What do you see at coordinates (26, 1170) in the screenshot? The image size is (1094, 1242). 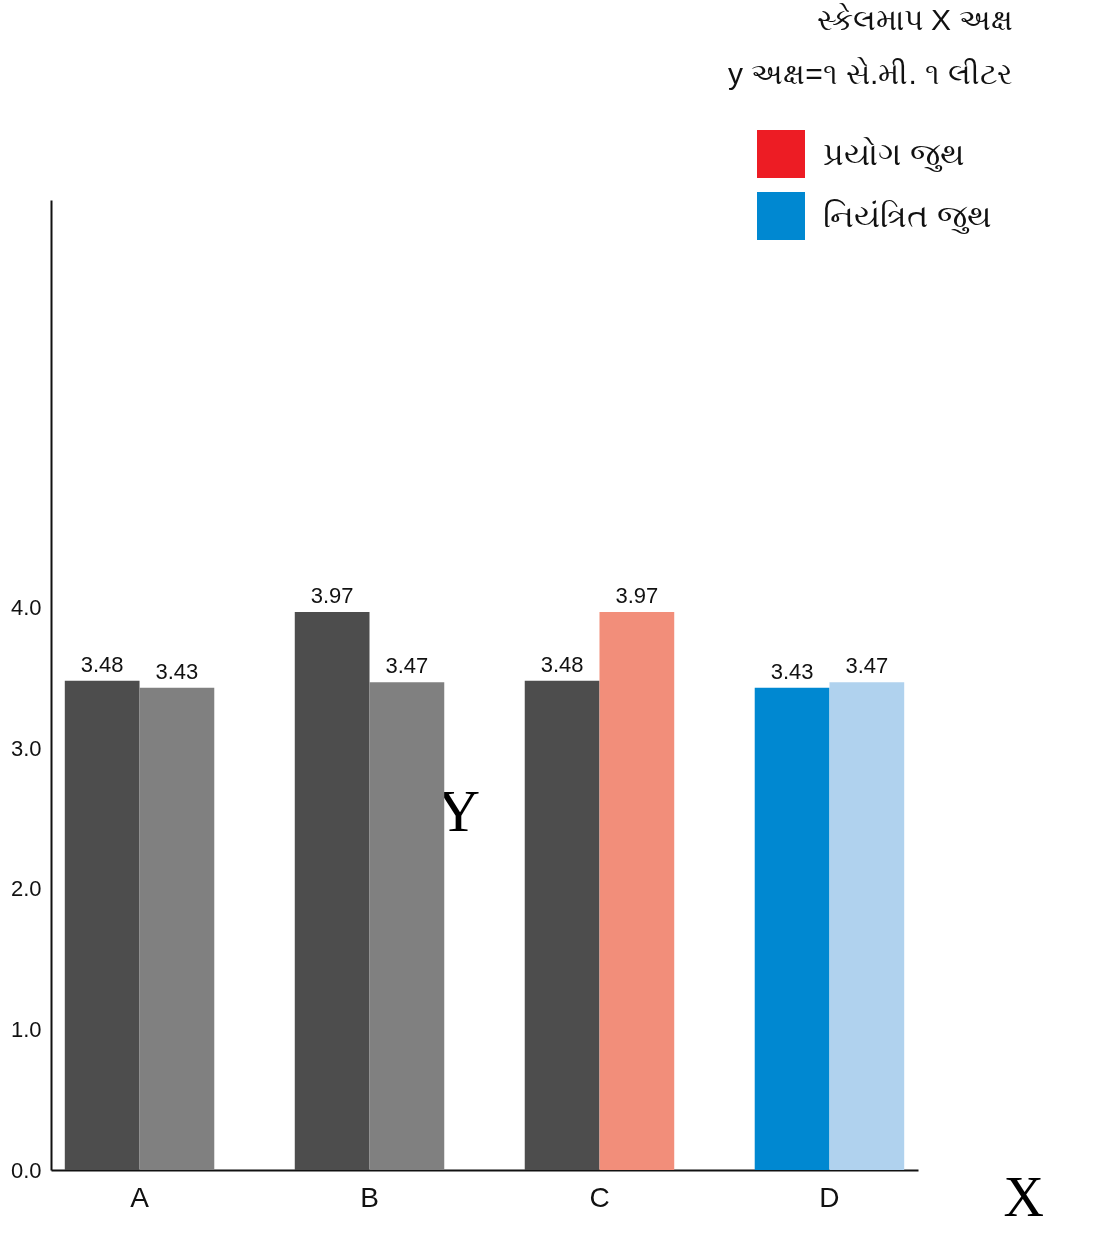 I see `y-tick-label: 0.0` at bounding box center [26, 1170].